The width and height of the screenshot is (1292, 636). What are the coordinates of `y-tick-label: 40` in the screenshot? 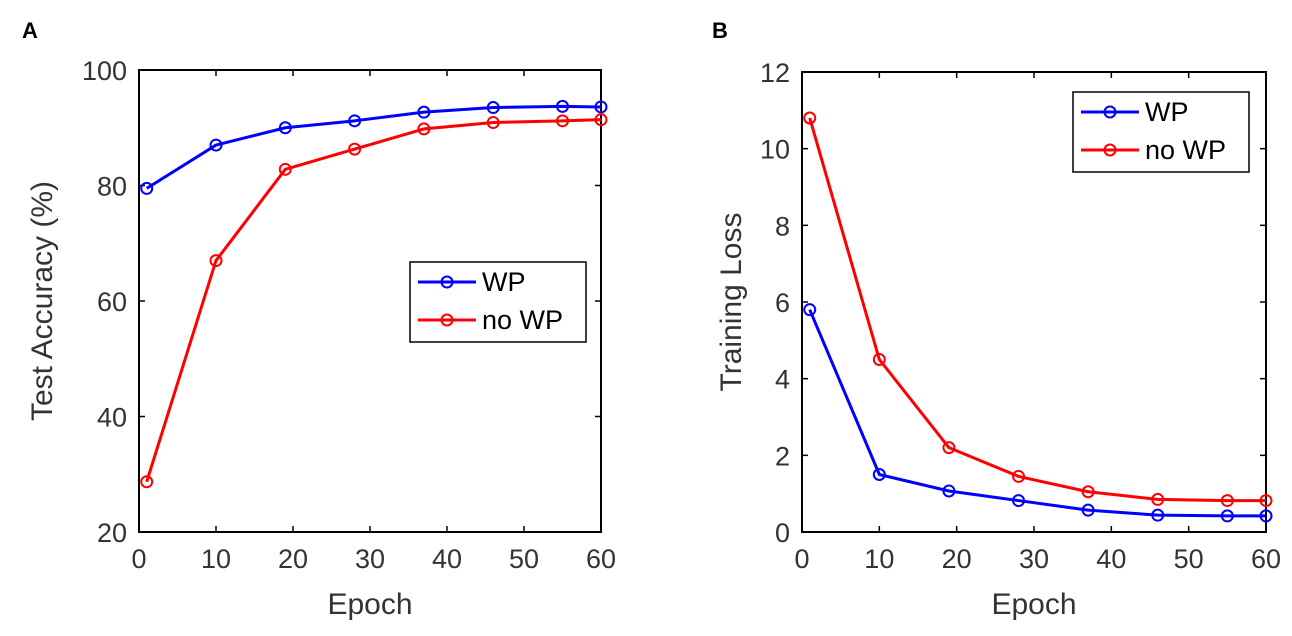 It's located at (112, 418).